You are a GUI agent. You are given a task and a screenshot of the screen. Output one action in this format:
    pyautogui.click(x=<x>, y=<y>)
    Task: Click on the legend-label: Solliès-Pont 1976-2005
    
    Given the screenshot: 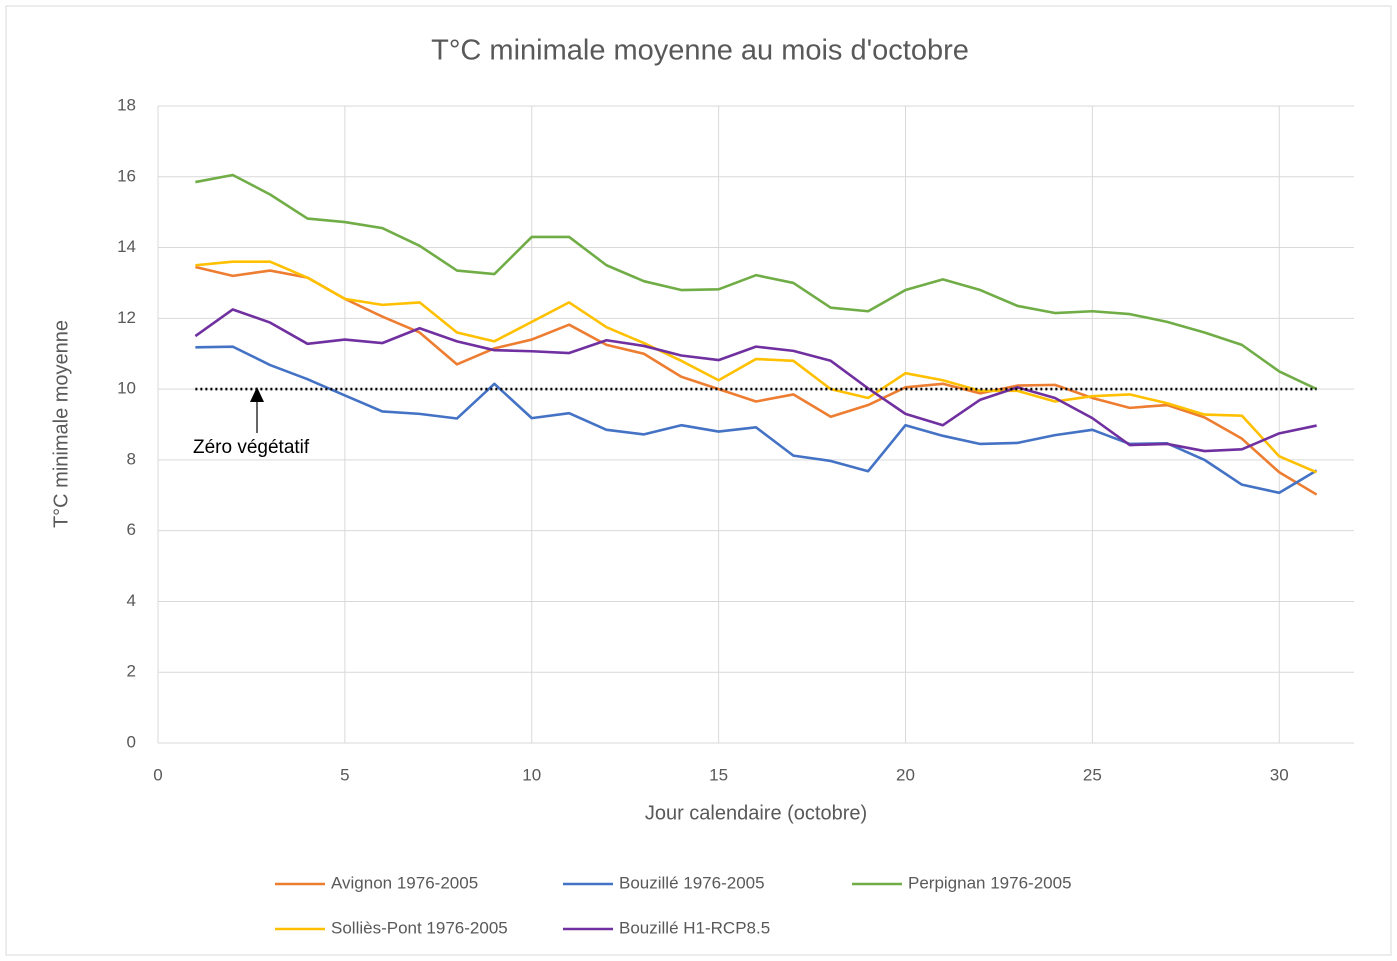 What is the action you would take?
    pyautogui.click(x=419, y=927)
    